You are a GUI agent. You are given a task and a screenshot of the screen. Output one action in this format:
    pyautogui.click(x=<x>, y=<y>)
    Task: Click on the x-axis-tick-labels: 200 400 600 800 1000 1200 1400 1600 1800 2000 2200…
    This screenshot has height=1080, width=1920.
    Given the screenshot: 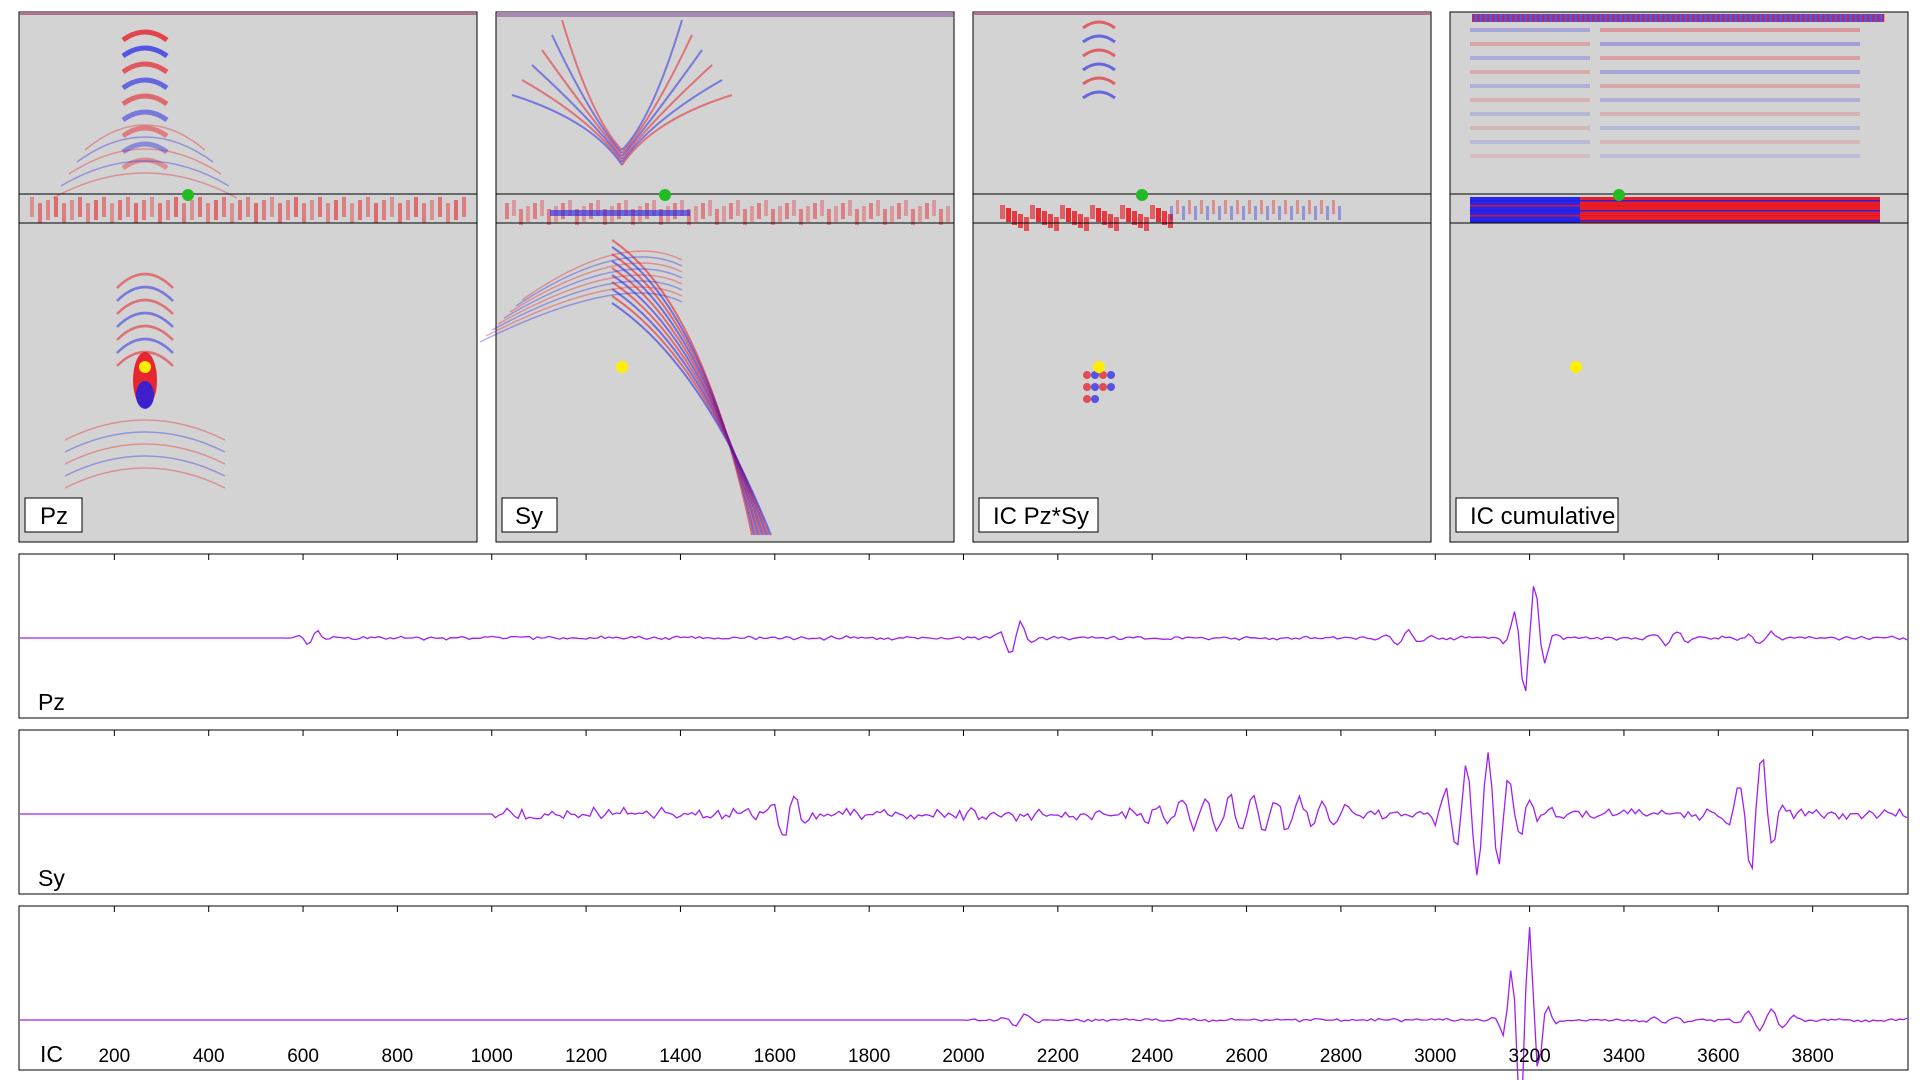 What is the action you would take?
    pyautogui.click(x=965, y=1056)
    